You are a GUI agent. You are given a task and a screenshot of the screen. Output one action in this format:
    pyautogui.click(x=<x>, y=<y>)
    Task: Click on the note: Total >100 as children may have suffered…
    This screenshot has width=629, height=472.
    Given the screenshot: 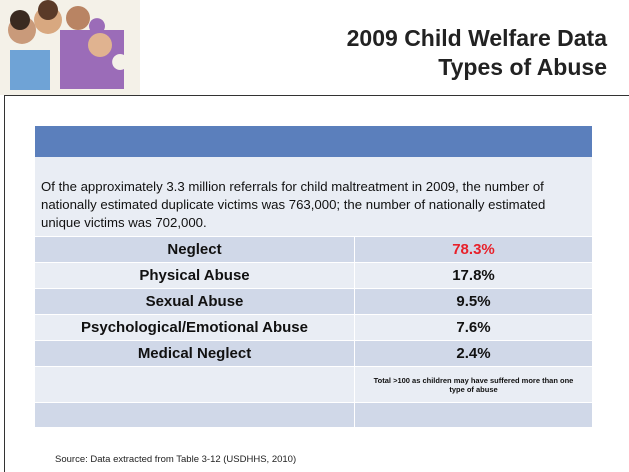 What is the action you would take?
    pyautogui.click(x=473, y=385)
    